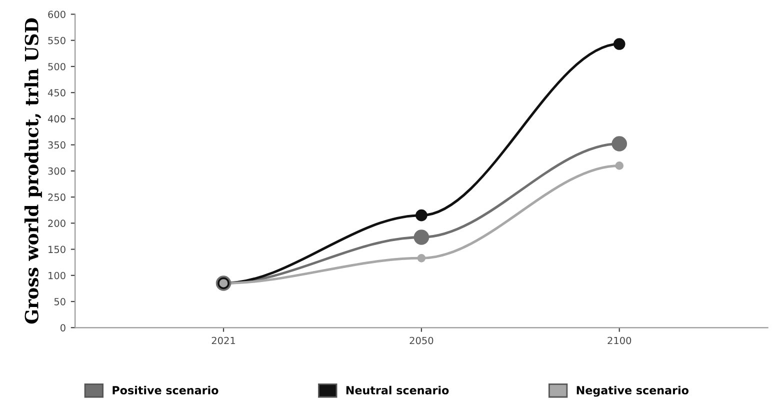 This screenshot has width=774, height=407. What do you see at coordinates (57, 276) in the screenshot?
I see `y-tick-label: 100` at bounding box center [57, 276].